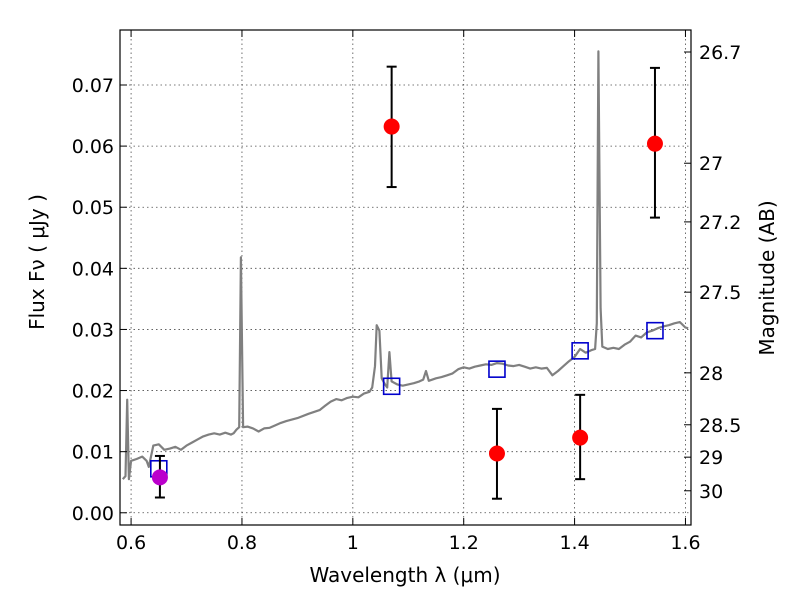  I want to click on x-tick-label: 1, so click(353, 543).